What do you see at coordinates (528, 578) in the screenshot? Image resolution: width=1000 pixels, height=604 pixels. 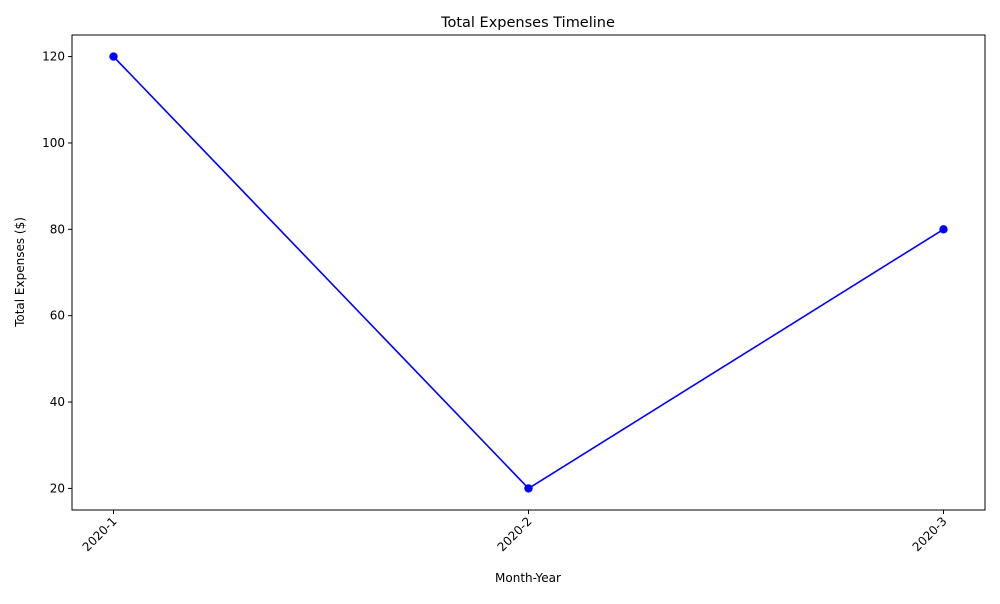 I see `x-axis-label: Month-Year` at bounding box center [528, 578].